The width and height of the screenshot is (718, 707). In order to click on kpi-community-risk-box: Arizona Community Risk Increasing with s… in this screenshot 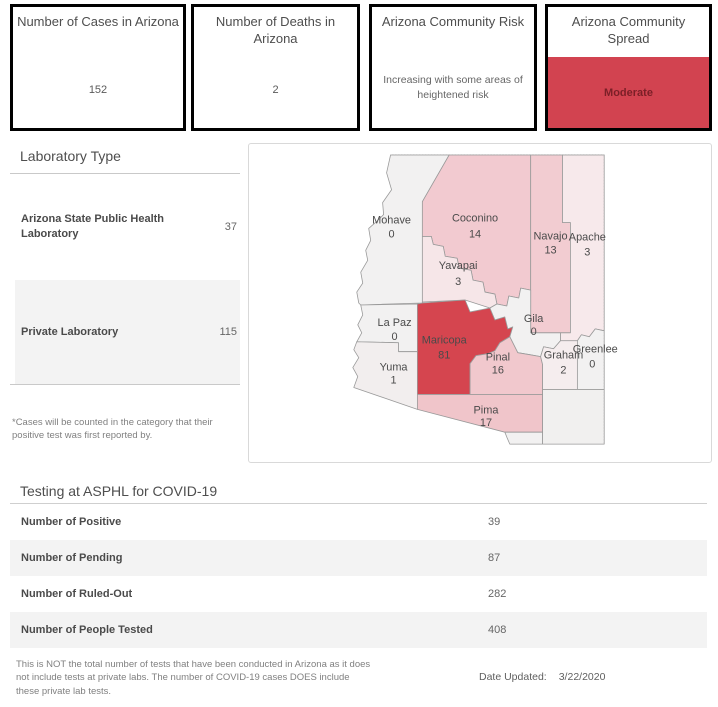, I will do `click(453, 67)`.